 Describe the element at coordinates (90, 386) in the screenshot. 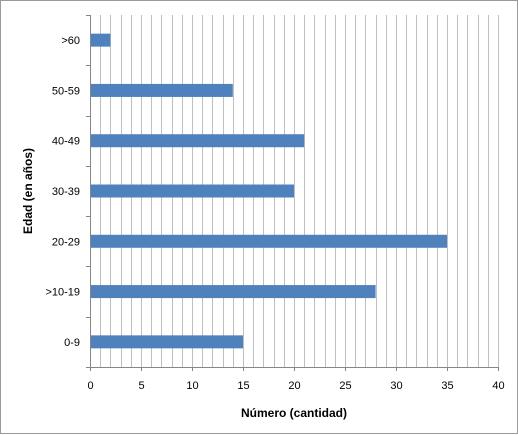

I see `x-tick-label: 0` at that location.